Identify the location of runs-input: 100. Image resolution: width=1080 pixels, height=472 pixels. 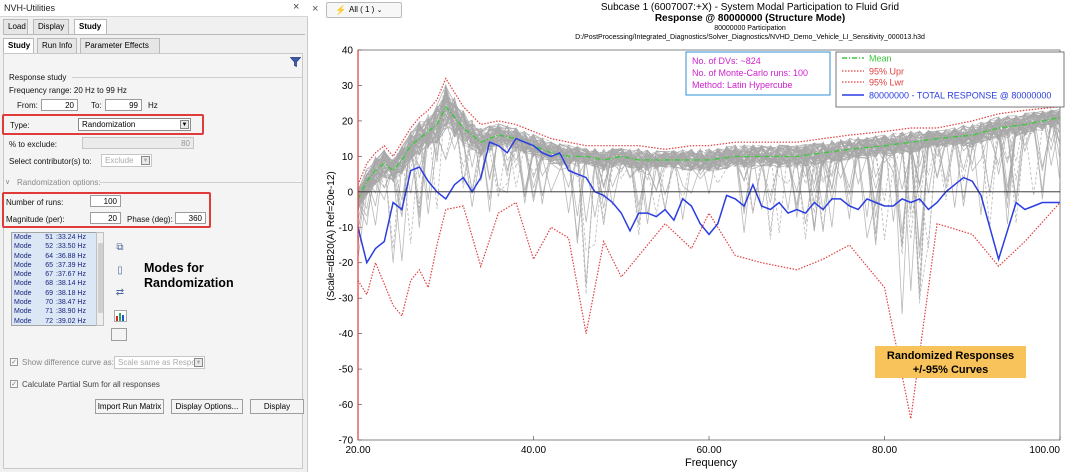
(105, 201).